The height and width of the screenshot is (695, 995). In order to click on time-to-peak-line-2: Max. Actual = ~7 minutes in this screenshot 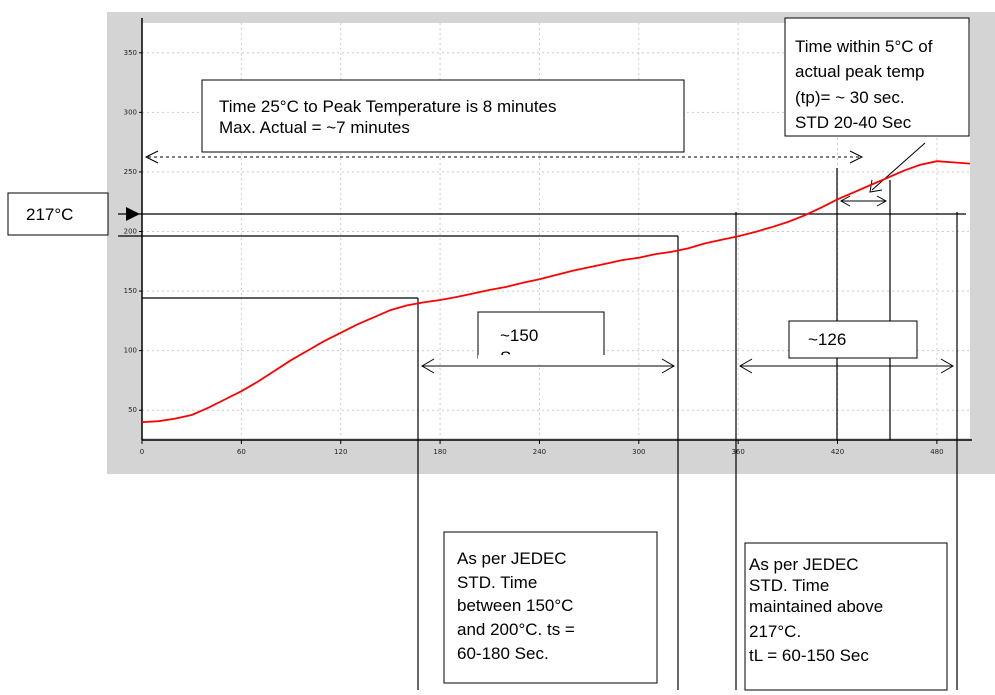, I will do `click(314, 127)`.